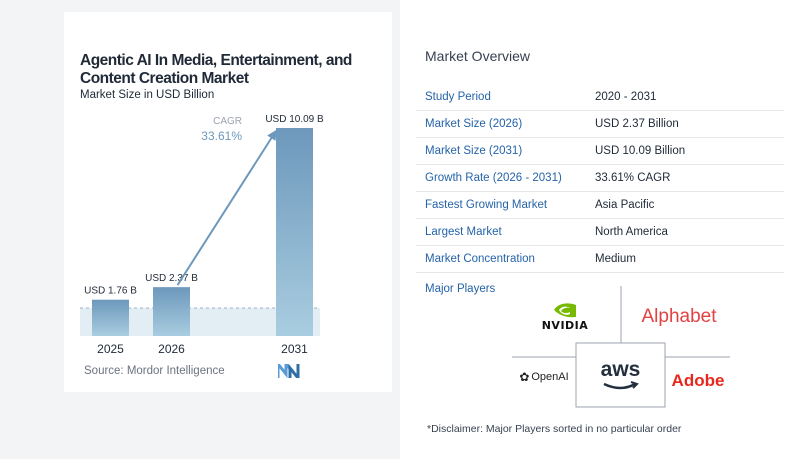 The width and height of the screenshot is (800, 459). What do you see at coordinates (154, 371) in the screenshot?
I see `source-text: Source: Mordor Intelligence` at bounding box center [154, 371].